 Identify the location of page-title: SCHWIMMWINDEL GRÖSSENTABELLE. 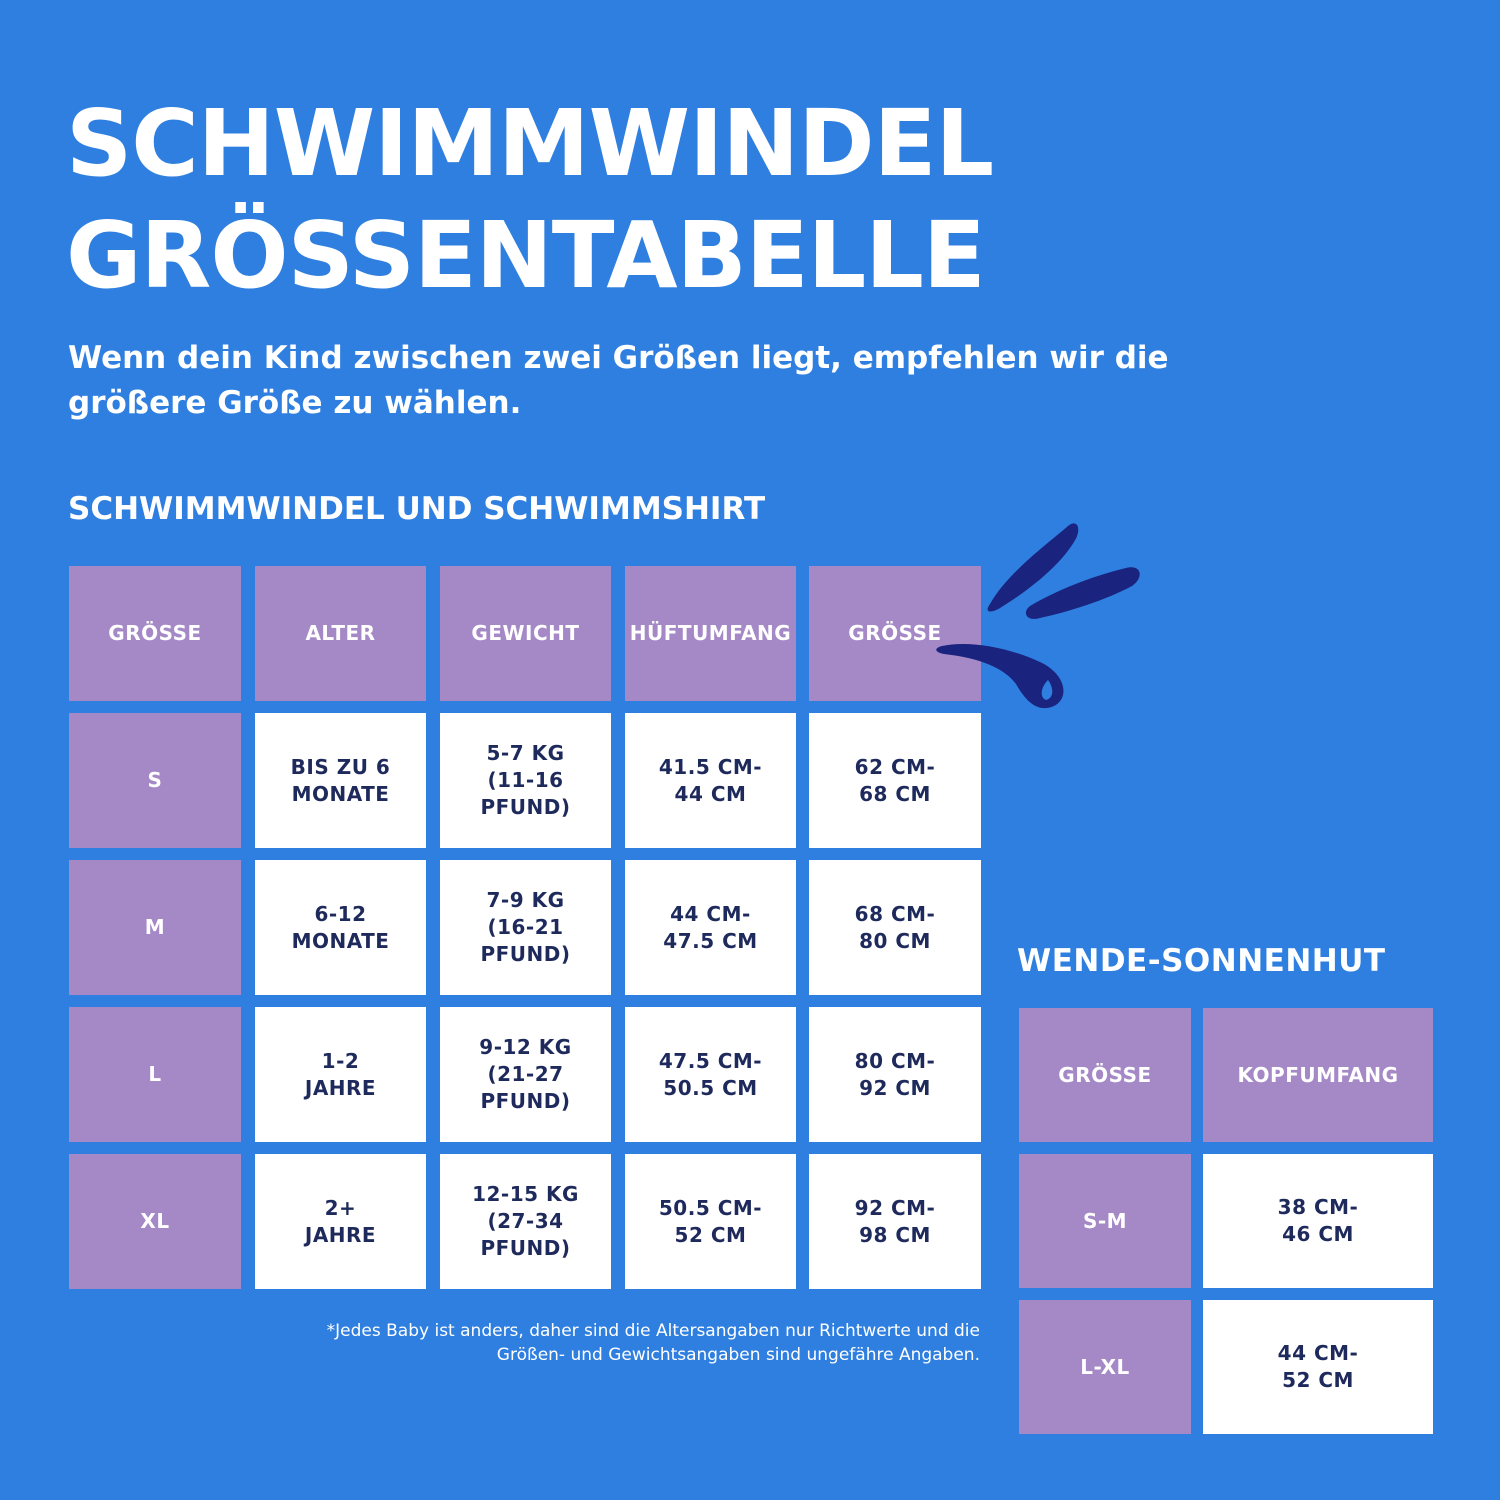
(530, 200).